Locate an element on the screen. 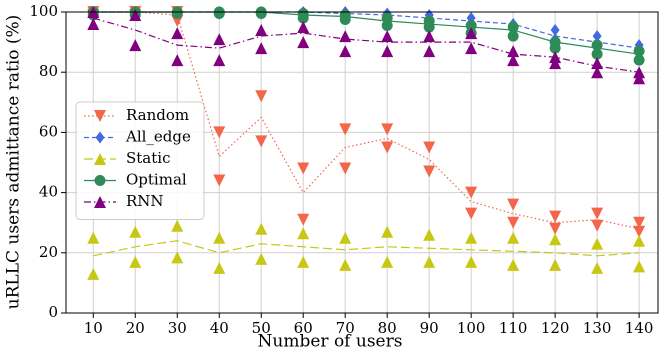 The width and height of the screenshot is (661, 355). y-tick-label: 100 is located at coordinates (43, 11).